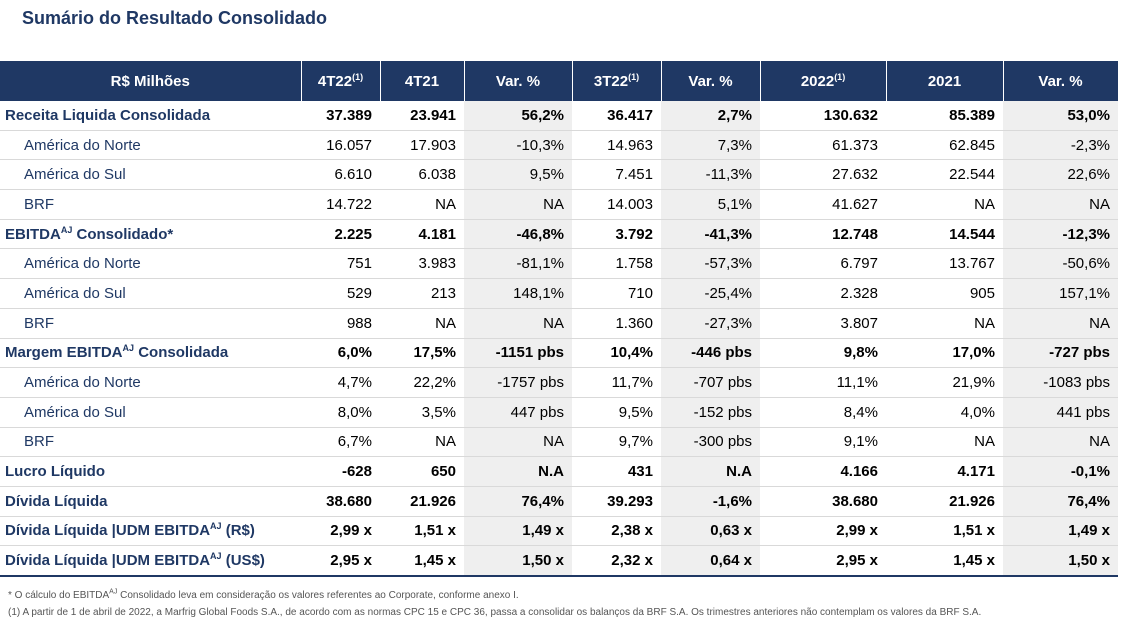  I want to click on table-cell: -1757 pbs, so click(518, 382).